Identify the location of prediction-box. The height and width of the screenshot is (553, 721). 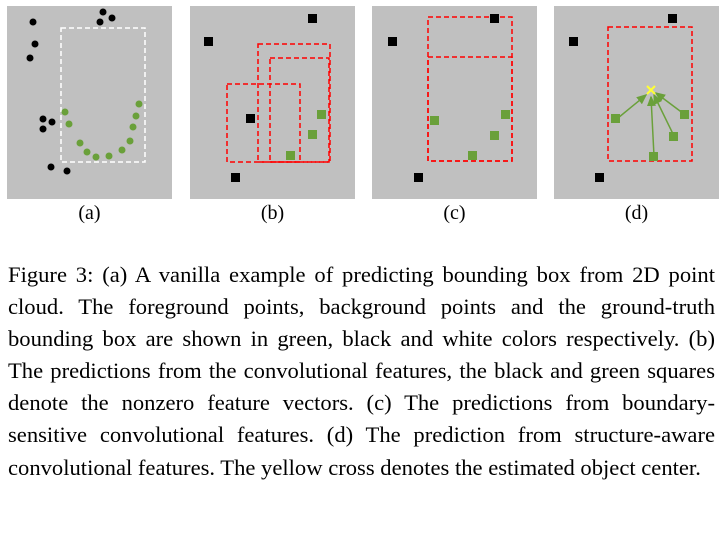
(650, 94).